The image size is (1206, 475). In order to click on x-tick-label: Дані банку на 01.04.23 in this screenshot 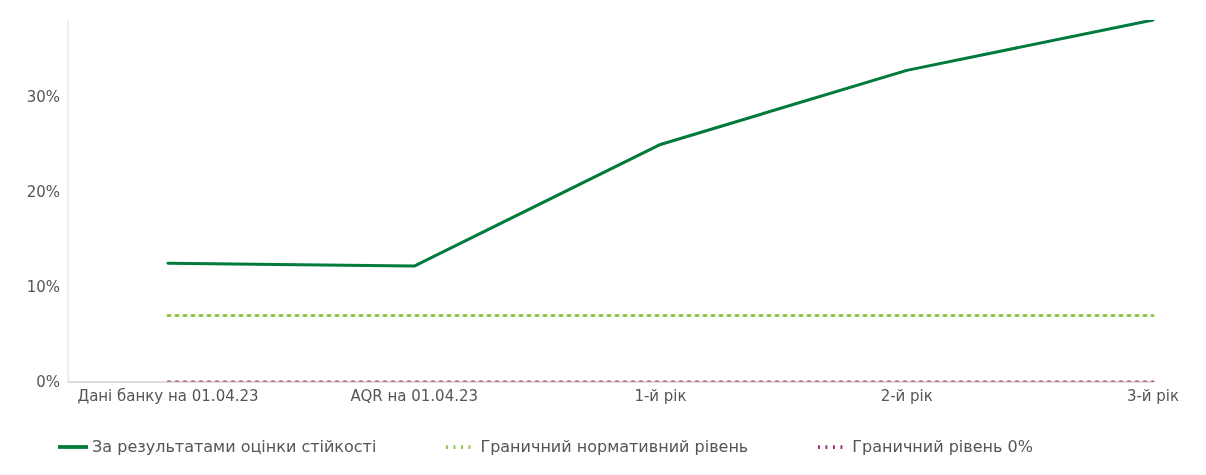, I will do `click(168, 395)`.